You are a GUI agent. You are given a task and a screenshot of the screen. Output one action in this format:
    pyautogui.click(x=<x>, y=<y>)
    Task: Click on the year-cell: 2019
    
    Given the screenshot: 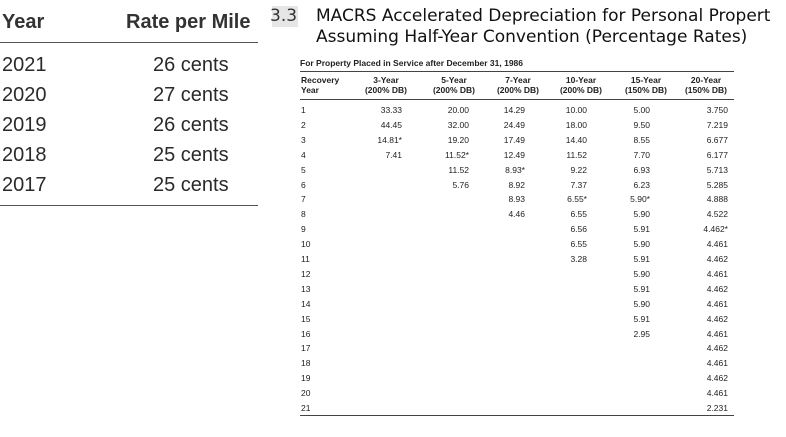 What is the action you would take?
    pyautogui.click(x=24, y=125)
    